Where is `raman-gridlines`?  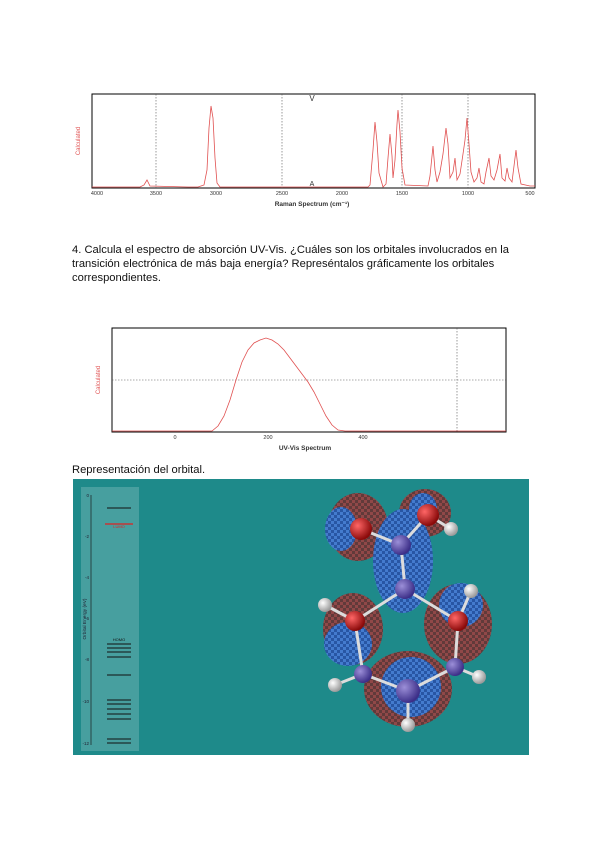
raman-gridlines is located at coordinates (312, 141).